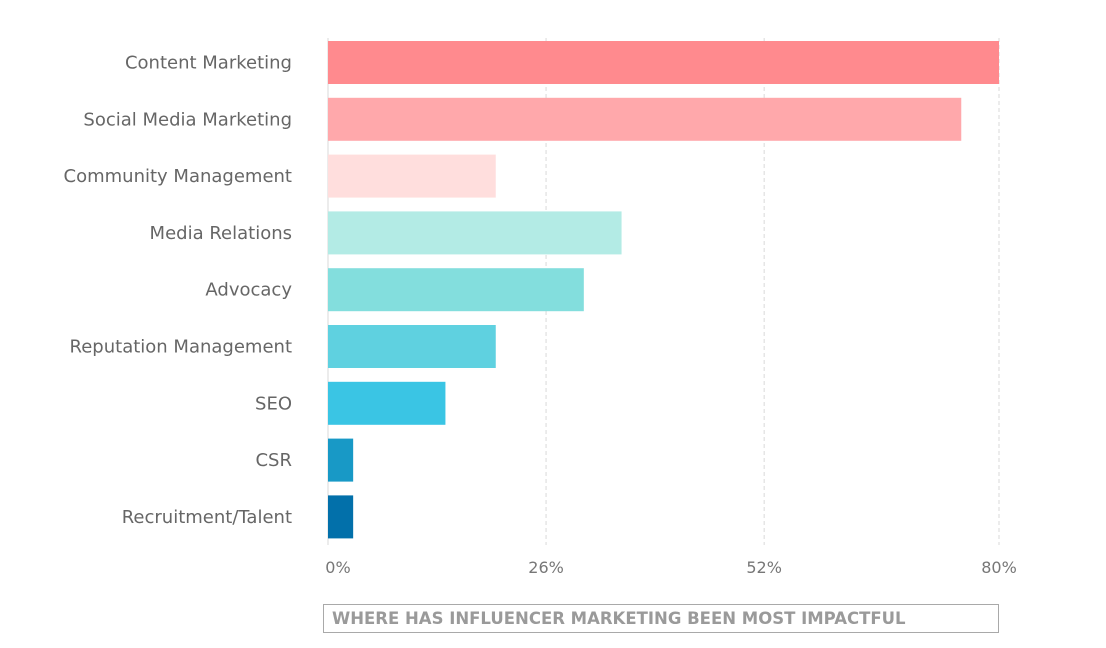 The image size is (1106, 648). Describe the element at coordinates (337, 567) in the screenshot. I see `x-tick-label: 0%` at that location.